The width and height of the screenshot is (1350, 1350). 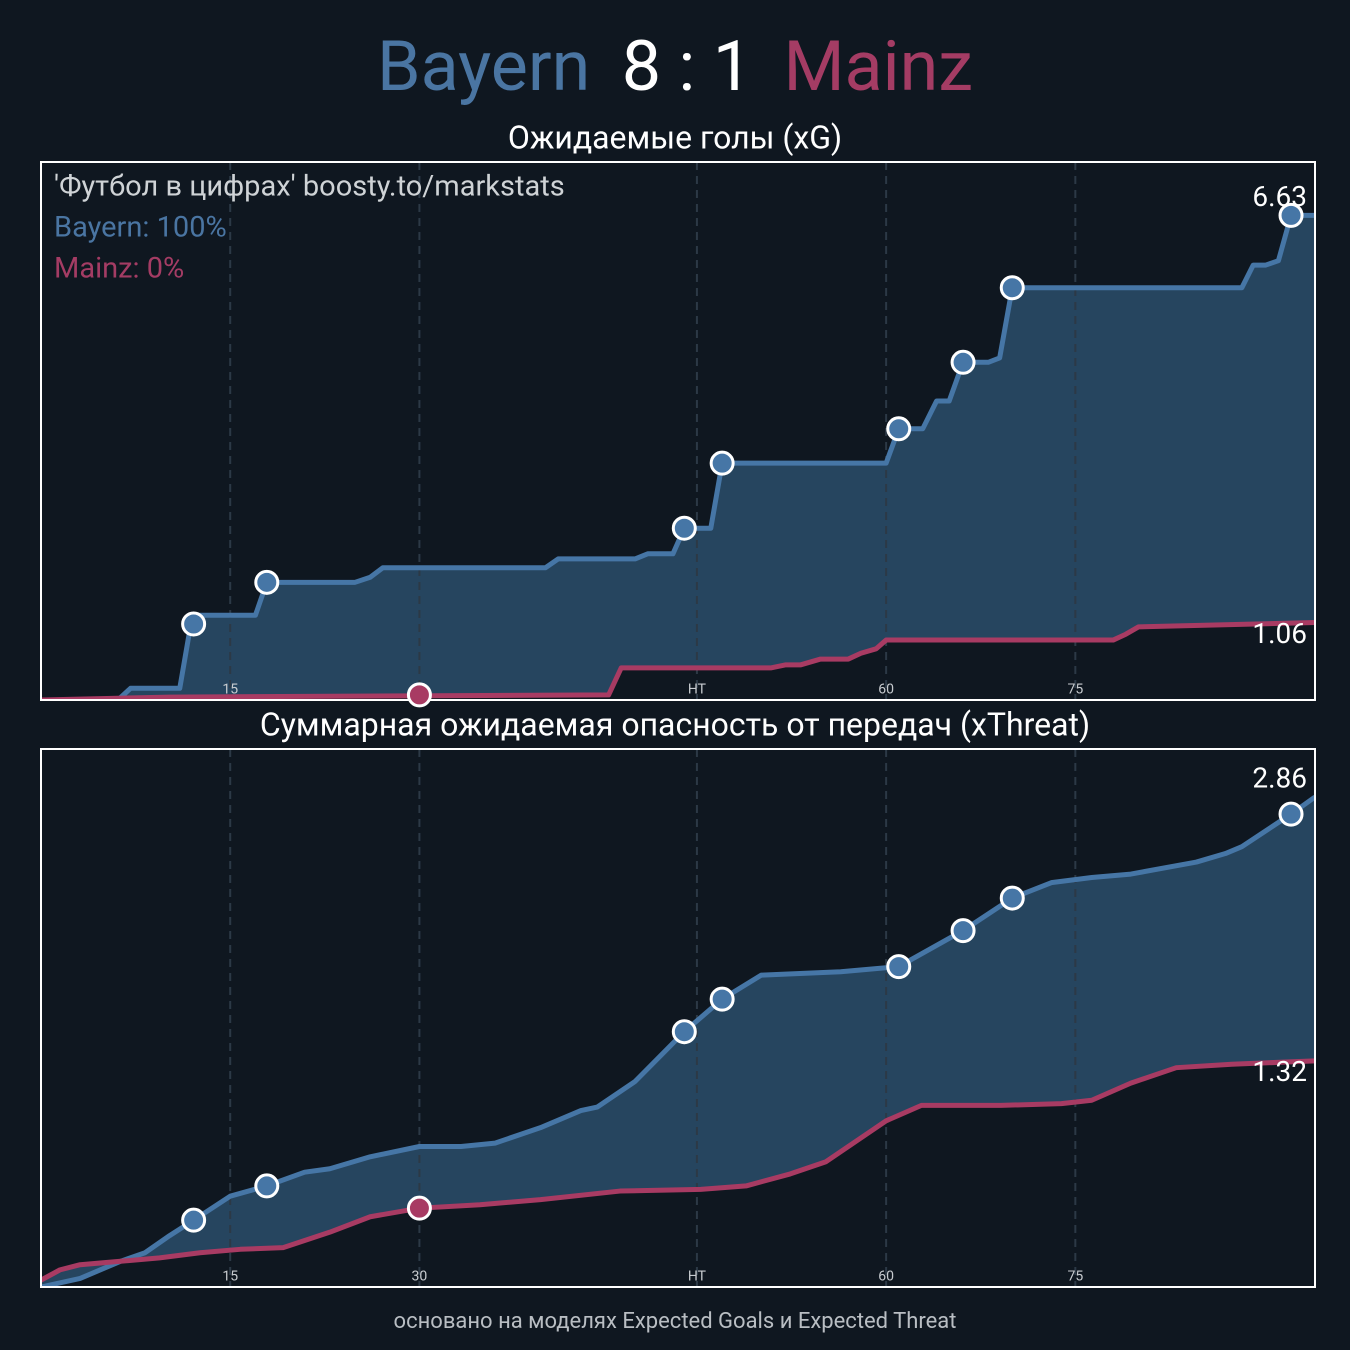 I want to click on annotation: Mainz: 0%, so click(x=119, y=269).